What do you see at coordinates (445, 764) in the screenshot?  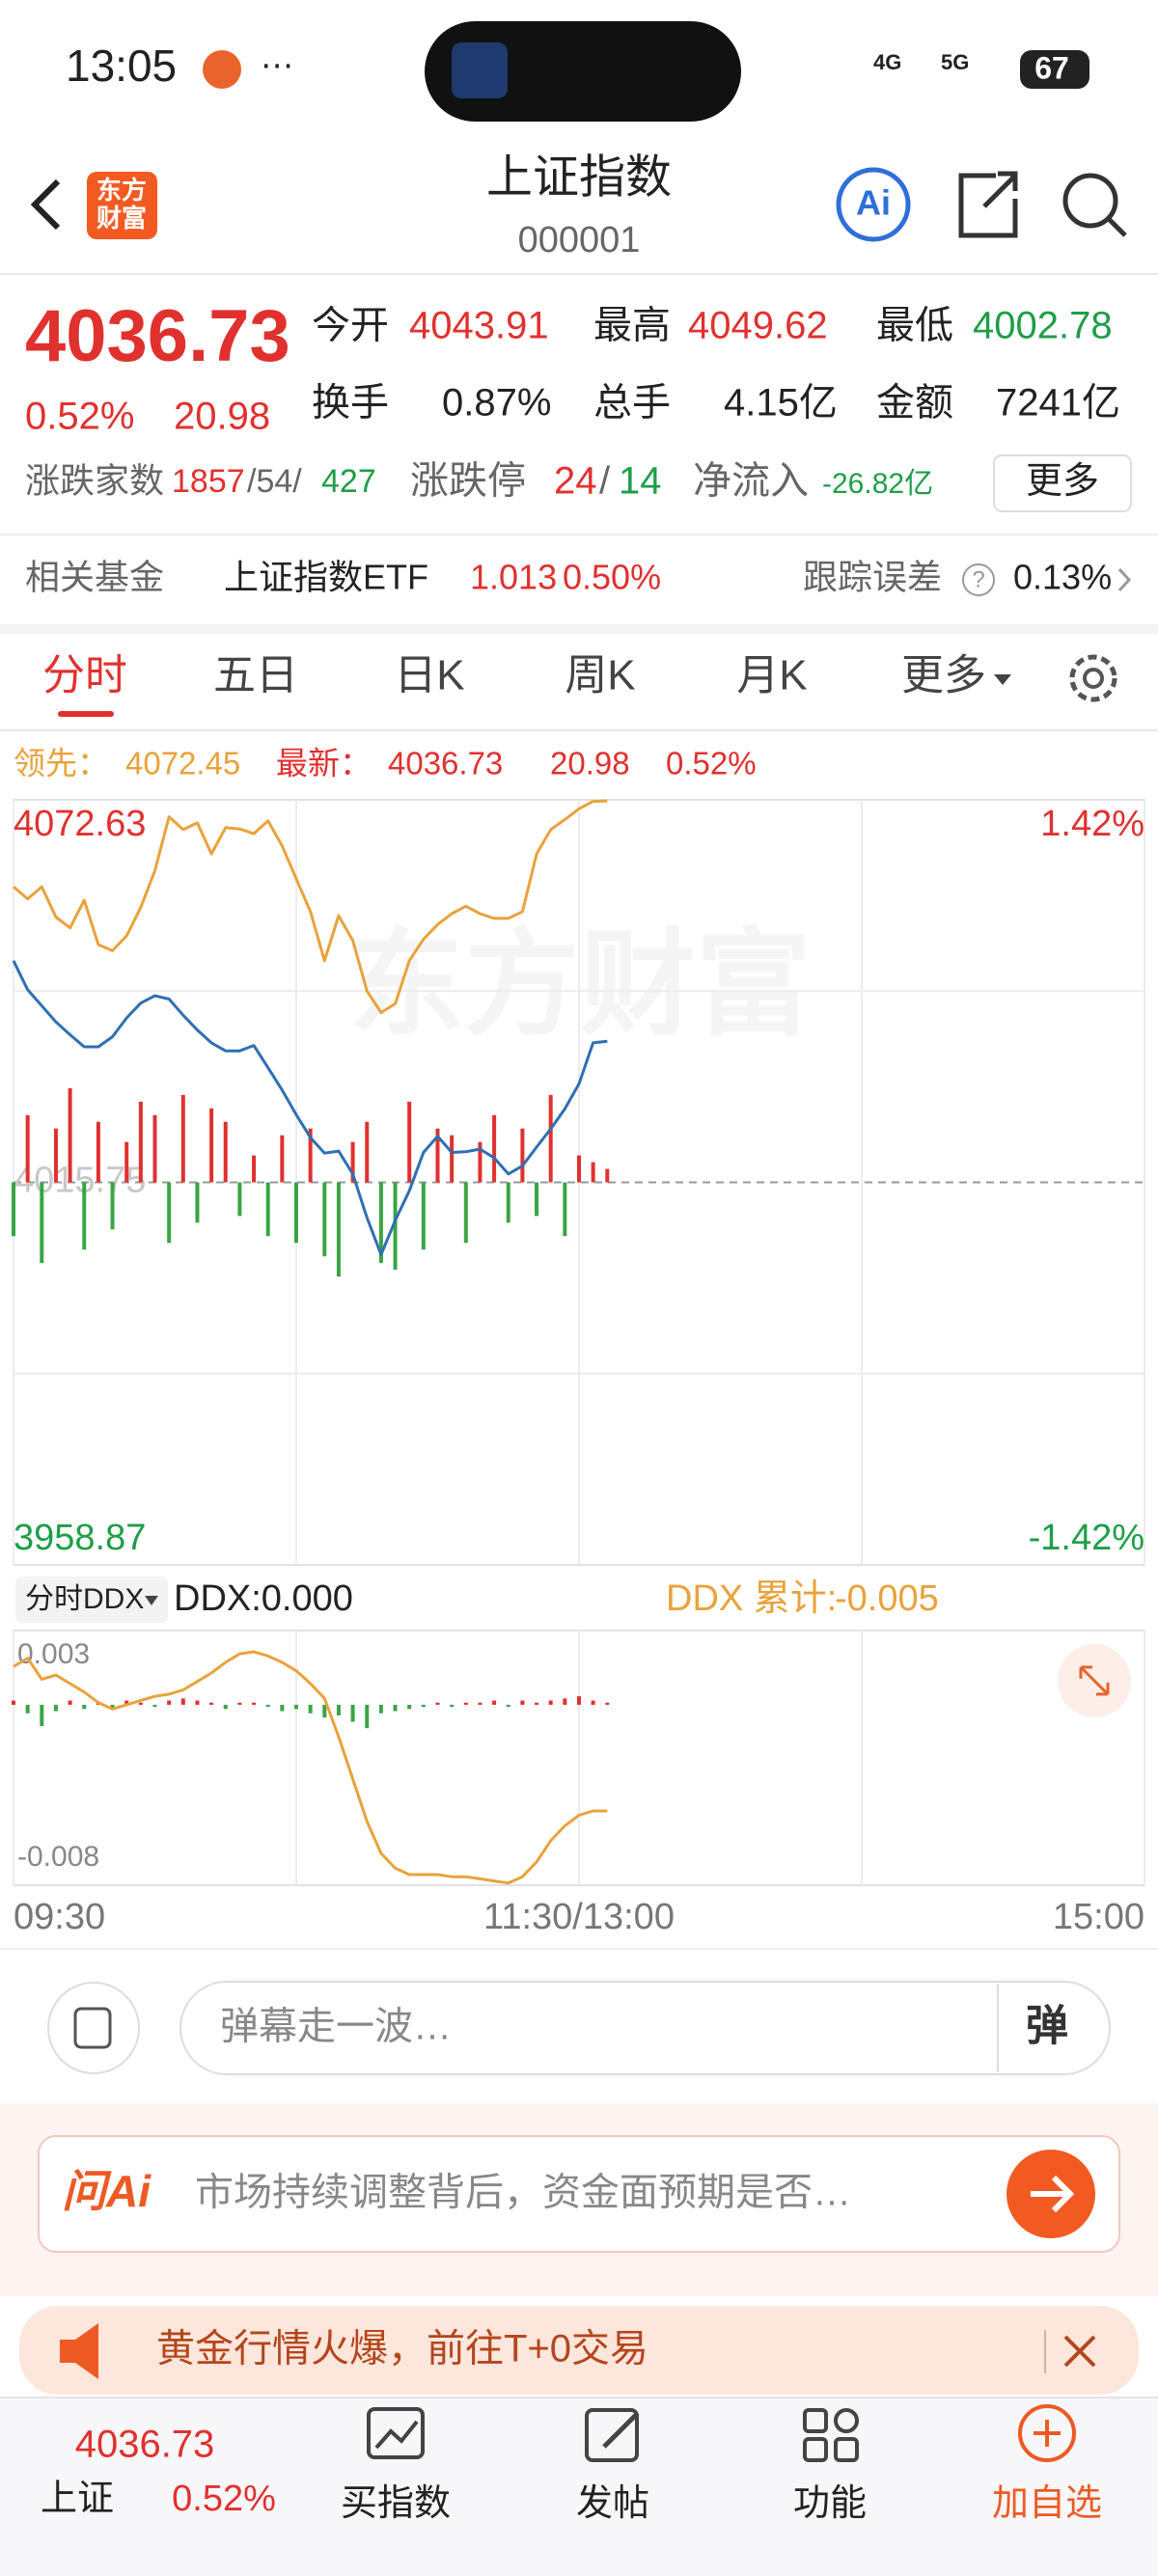 I see `legend-value: 4036.73` at bounding box center [445, 764].